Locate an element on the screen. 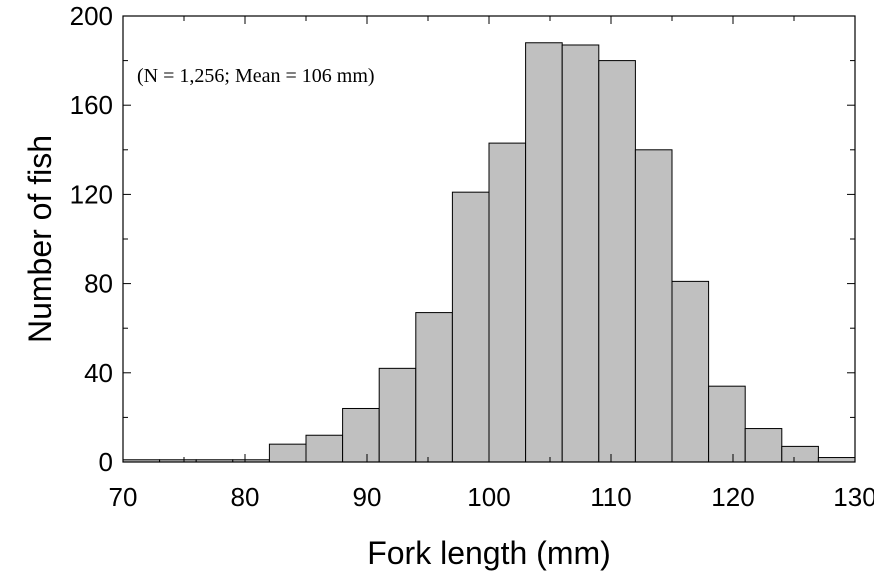  x-tick-label: 80 is located at coordinates (245, 497).